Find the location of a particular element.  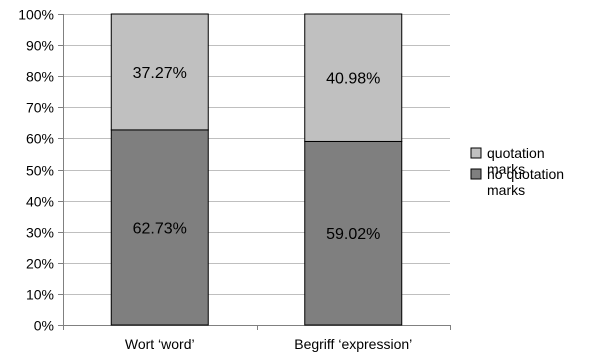

data-label: 62.73% is located at coordinates (160, 228).